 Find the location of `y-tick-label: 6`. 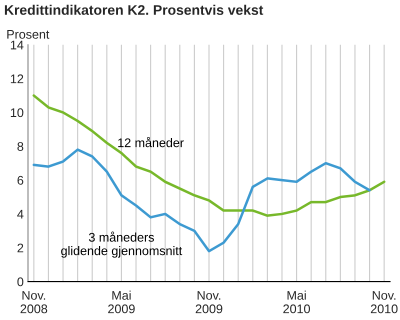

y-tick-label: 6 is located at coordinates (21, 180).